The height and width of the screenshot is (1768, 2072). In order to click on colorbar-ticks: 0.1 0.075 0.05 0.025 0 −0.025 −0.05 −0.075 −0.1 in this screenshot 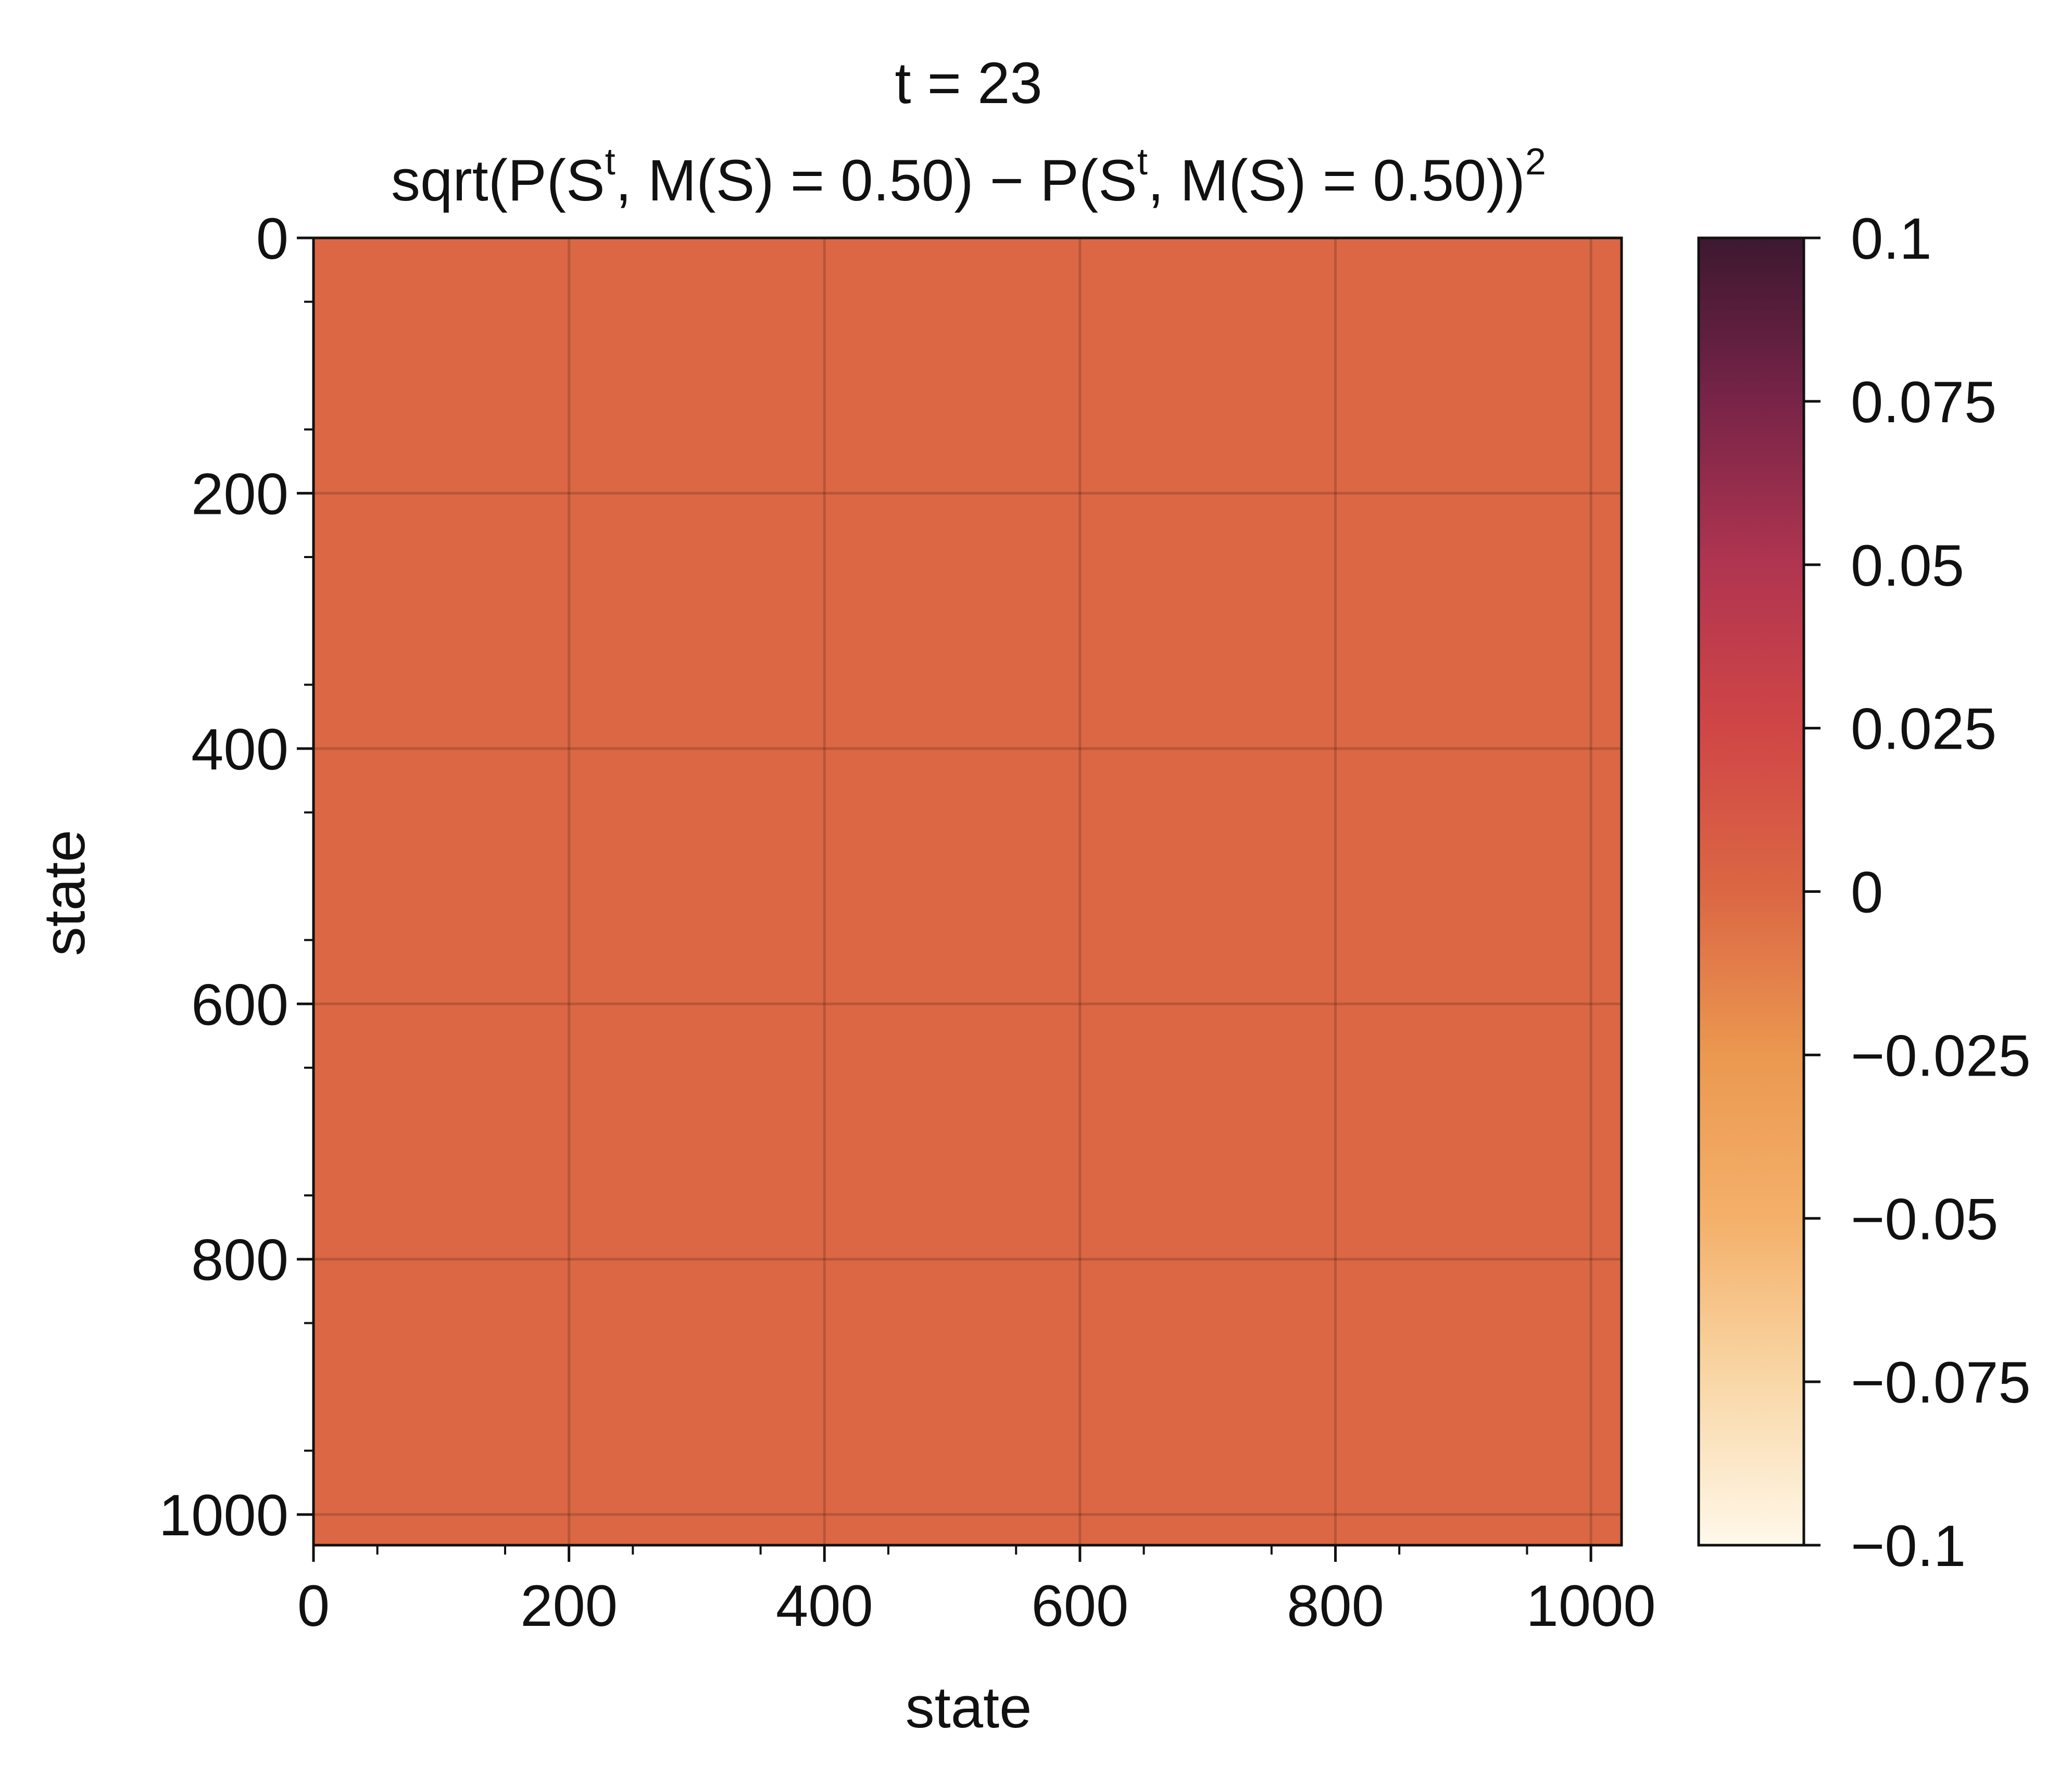, I will do `click(1918, 892)`.